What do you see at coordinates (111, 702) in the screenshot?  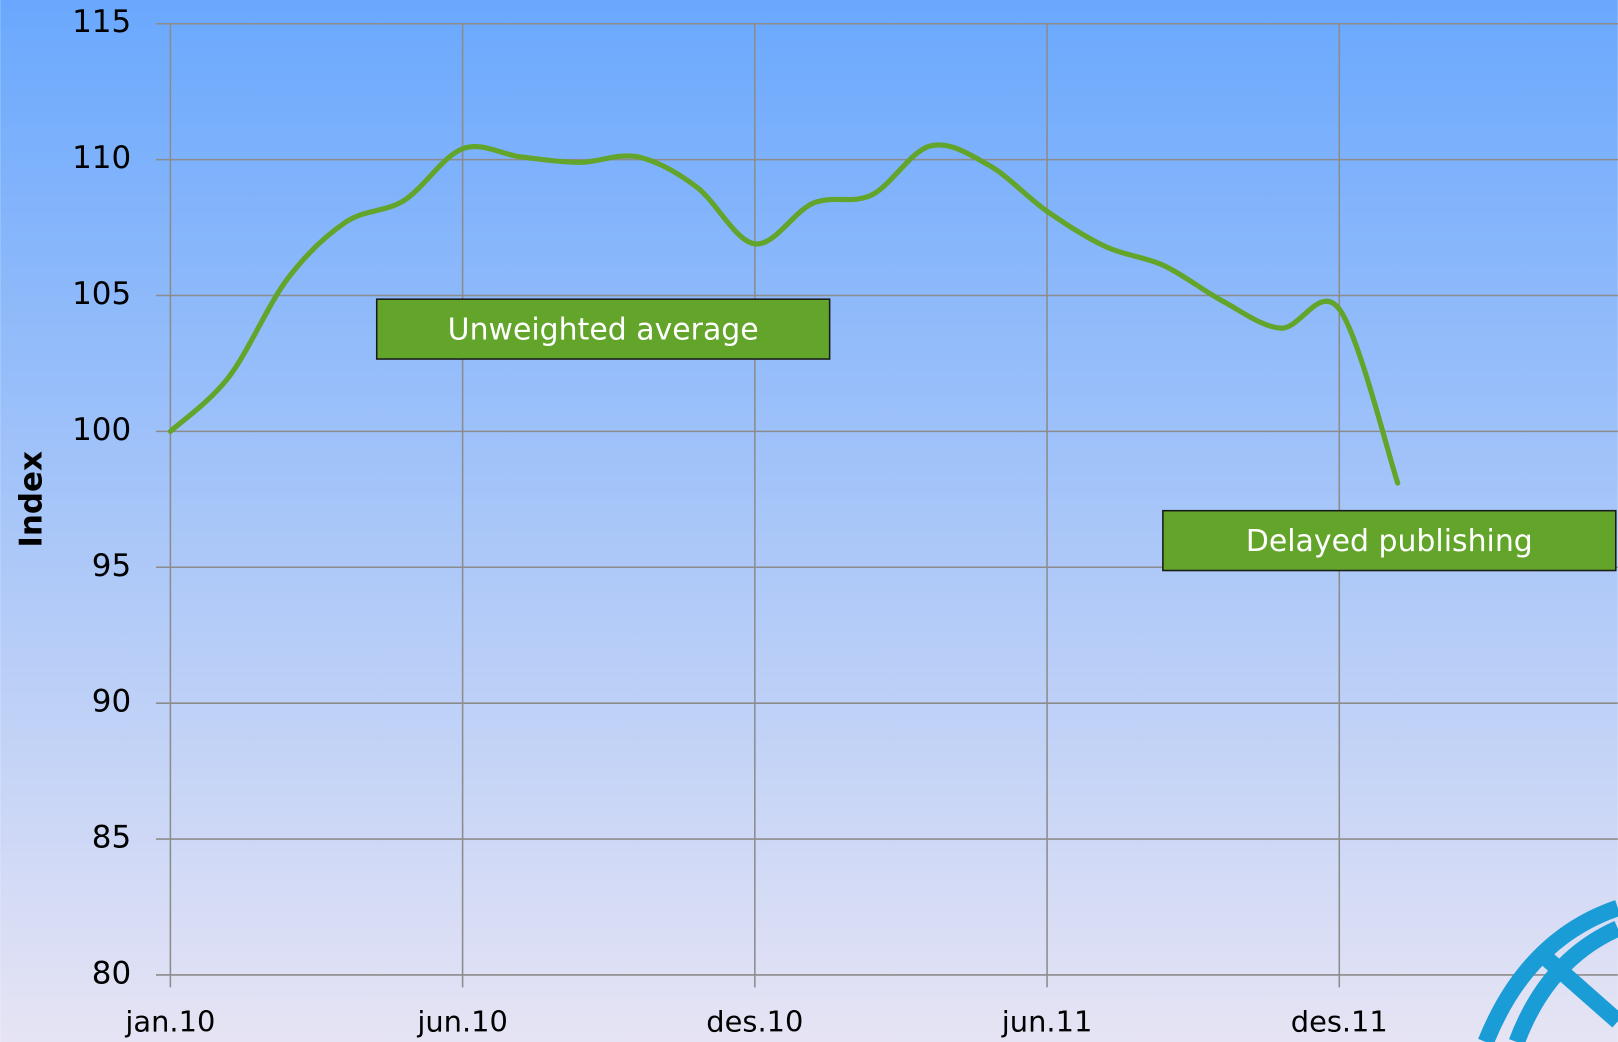 I see `y-tick-label: 90` at bounding box center [111, 702].